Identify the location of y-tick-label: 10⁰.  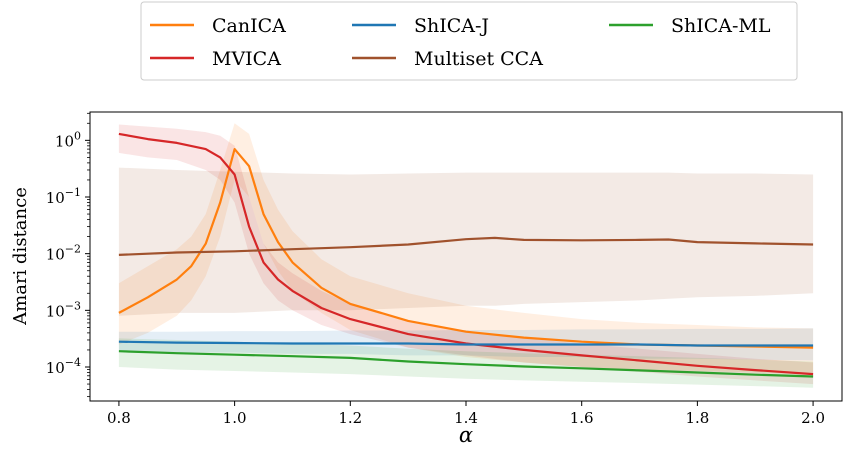
(68, 139).